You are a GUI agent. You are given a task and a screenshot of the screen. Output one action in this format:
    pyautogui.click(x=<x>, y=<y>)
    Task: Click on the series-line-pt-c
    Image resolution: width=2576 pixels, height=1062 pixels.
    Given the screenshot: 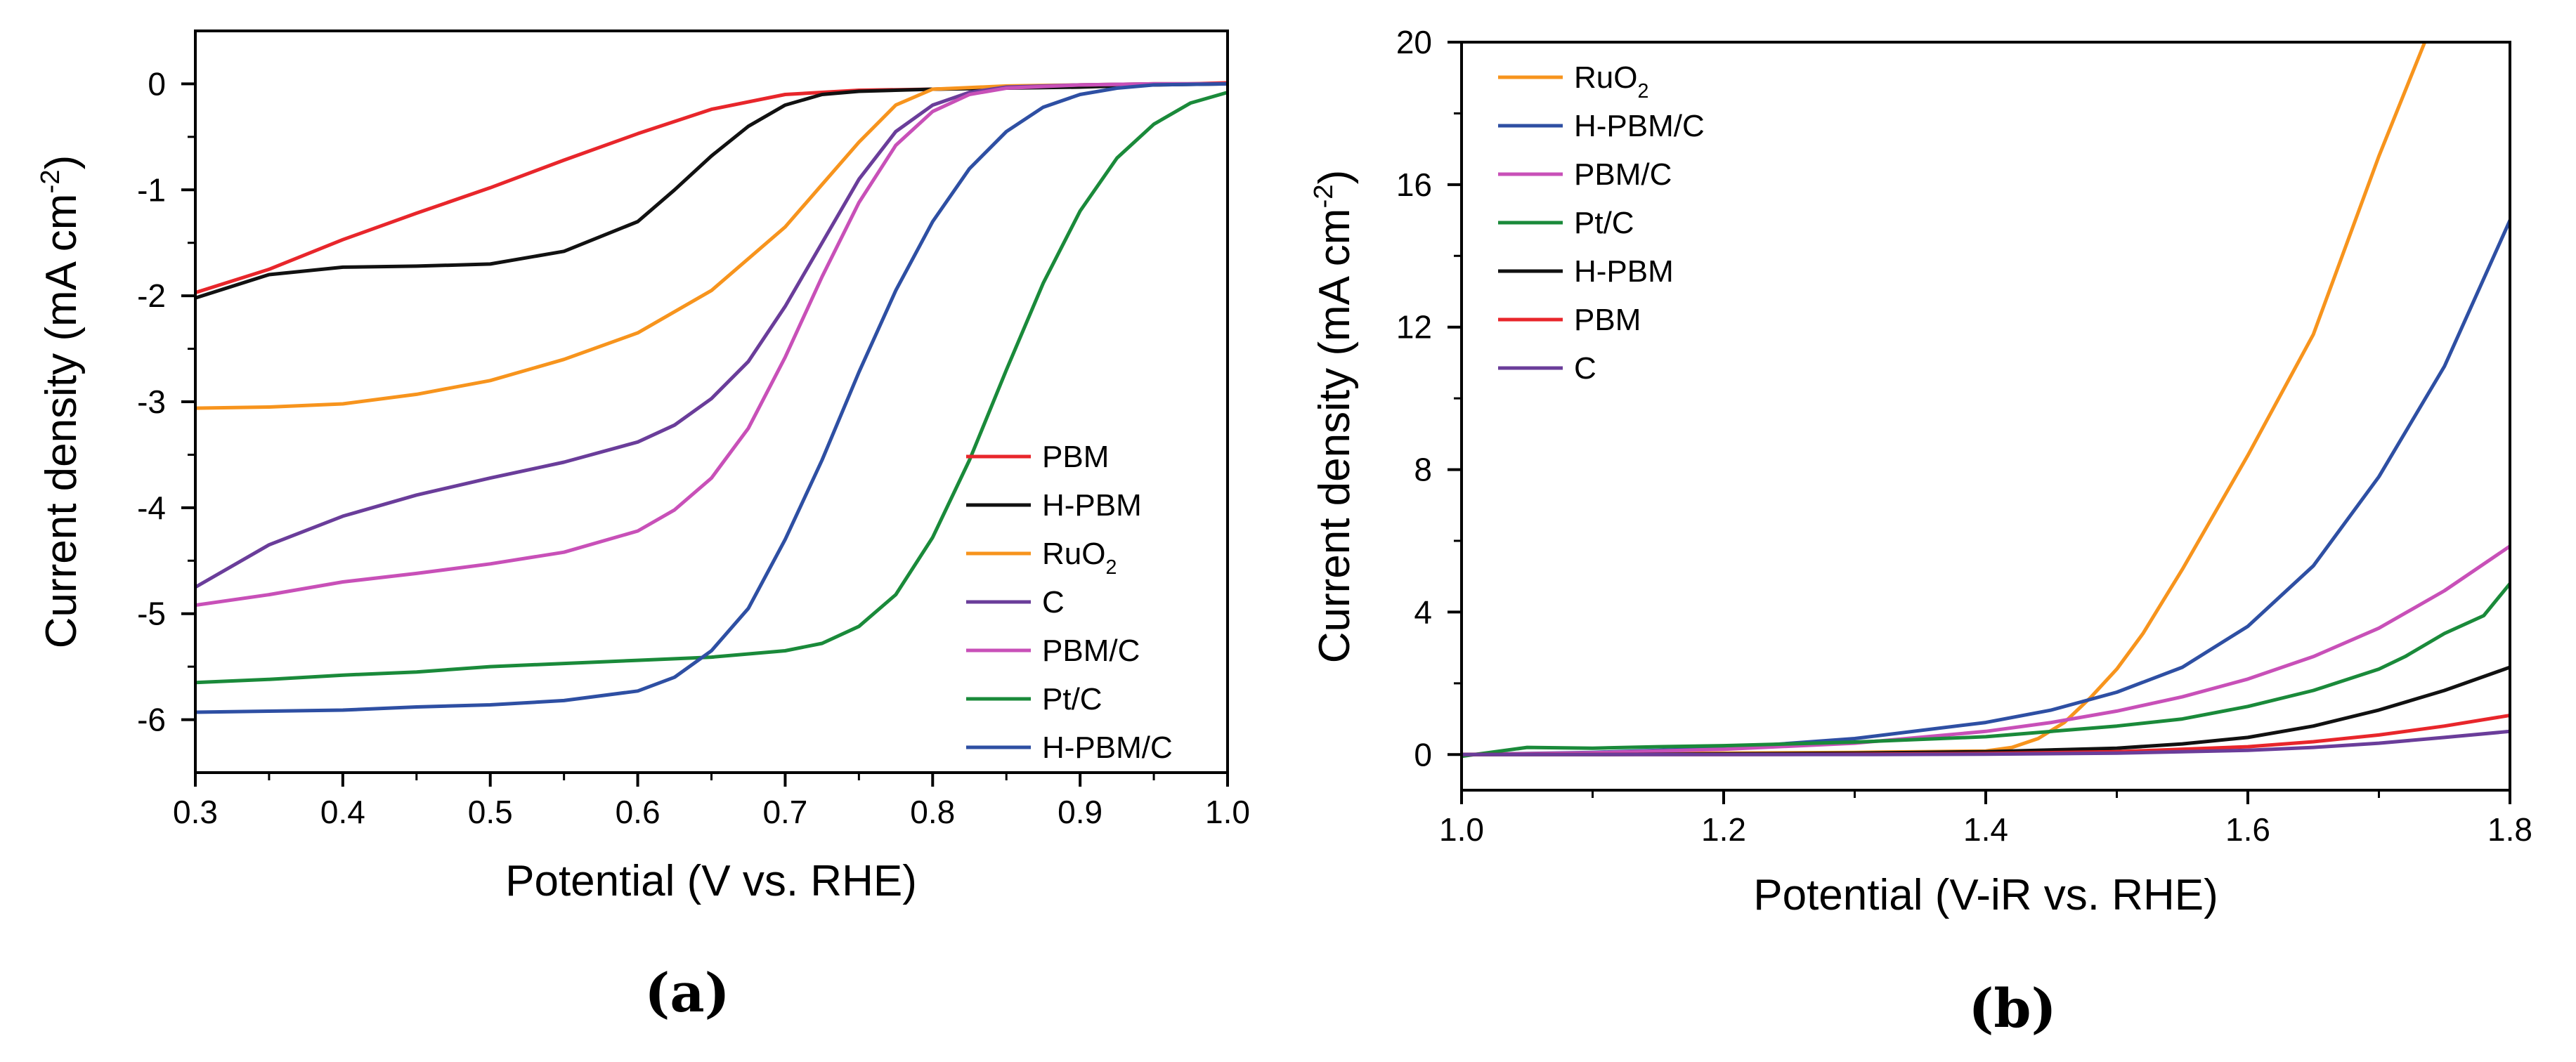 What is the action you would take?
    pyautogui.click(x=1986, y=670)
    